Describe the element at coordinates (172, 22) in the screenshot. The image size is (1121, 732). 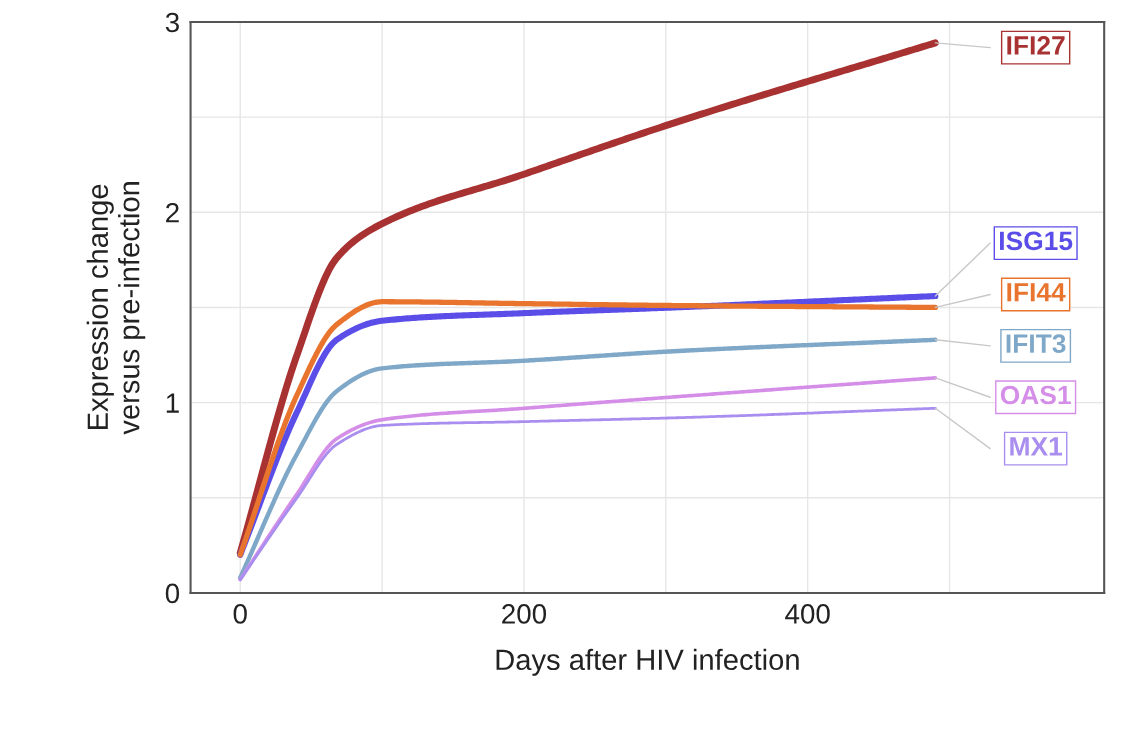
I see `y-tick-label: 3` at that location.